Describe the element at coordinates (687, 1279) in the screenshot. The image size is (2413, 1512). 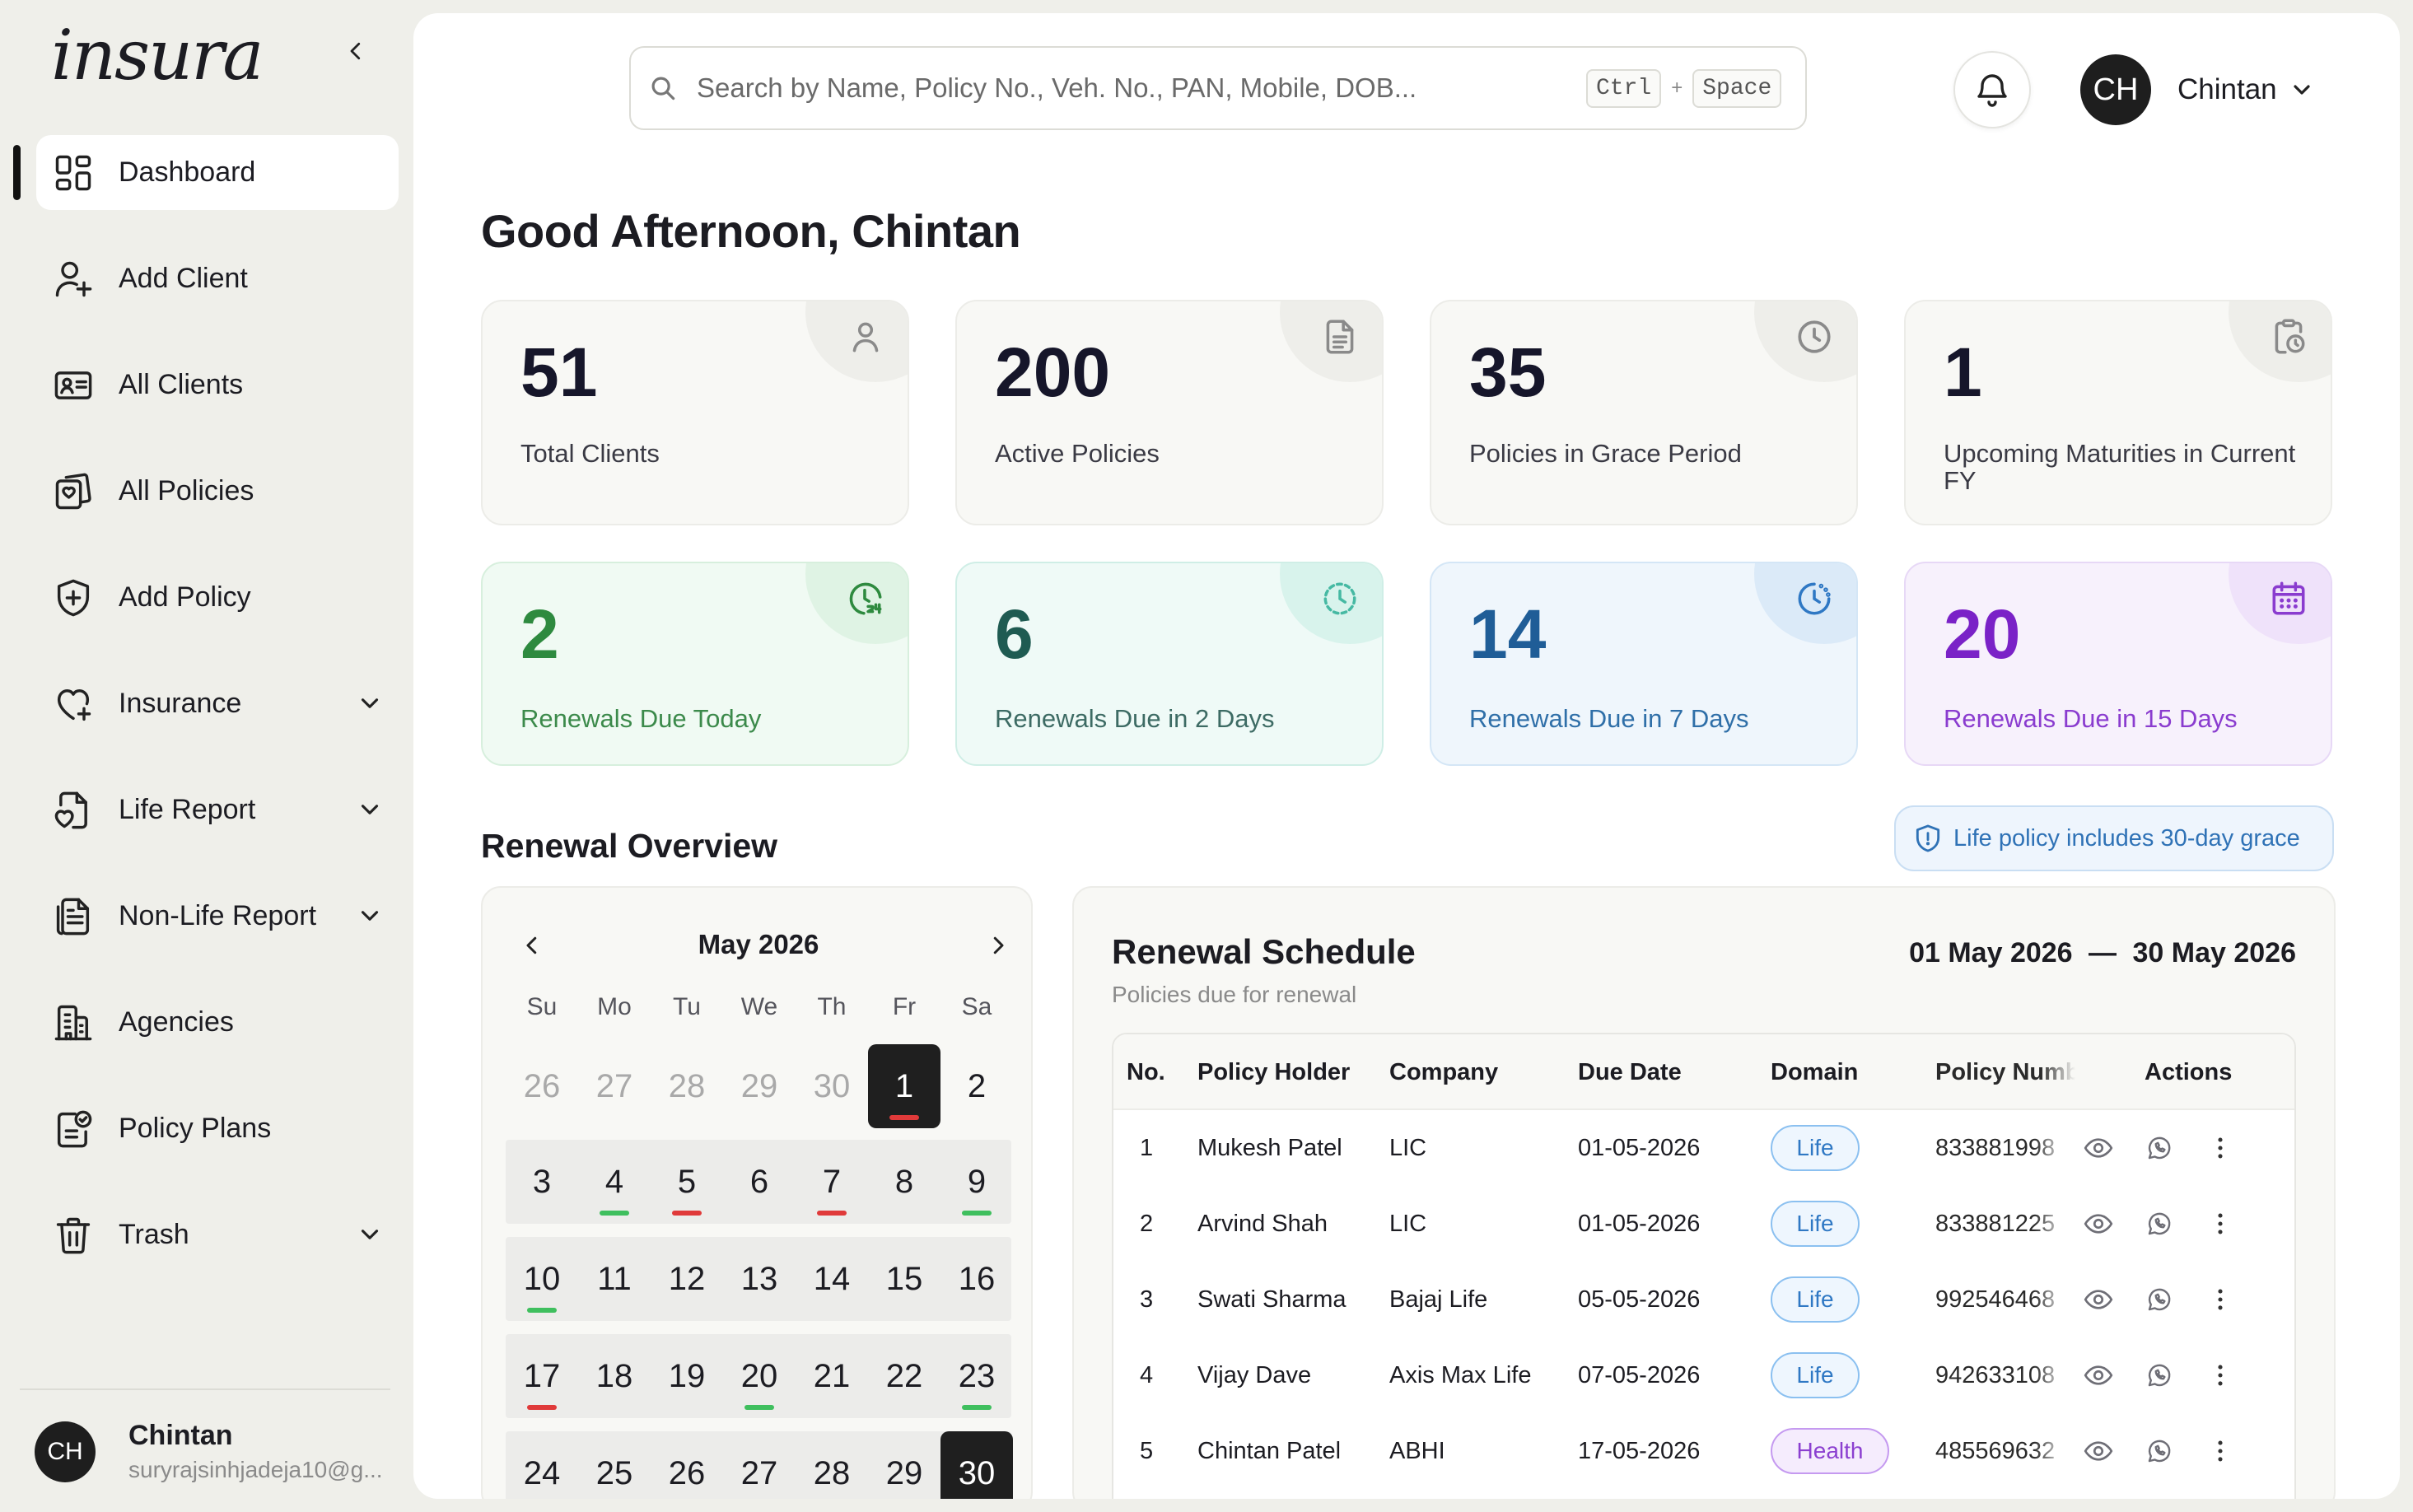
I see `calendar-day: 12` at that location.